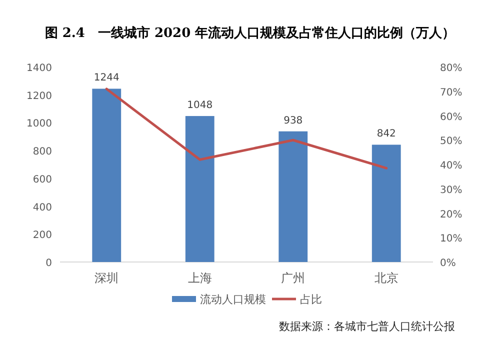 Image resolution: width=500 pixels, height=362 pixels. I want to click on legend-label: 占比, so click(311, 299).